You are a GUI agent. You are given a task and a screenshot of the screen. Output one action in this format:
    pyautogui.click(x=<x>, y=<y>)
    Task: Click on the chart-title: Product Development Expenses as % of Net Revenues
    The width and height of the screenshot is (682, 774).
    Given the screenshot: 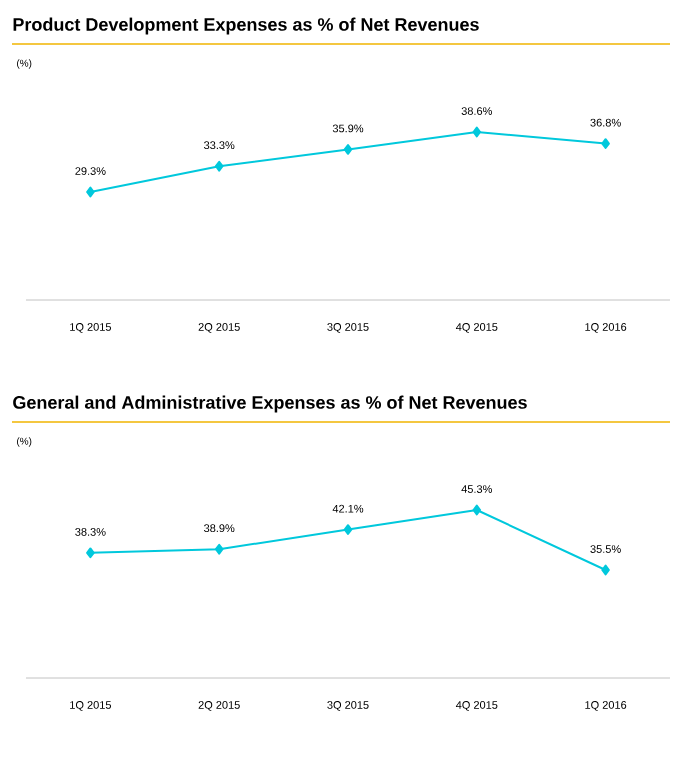 What is the action you would take?
    pyautogui.click(x=246, y=26)
    